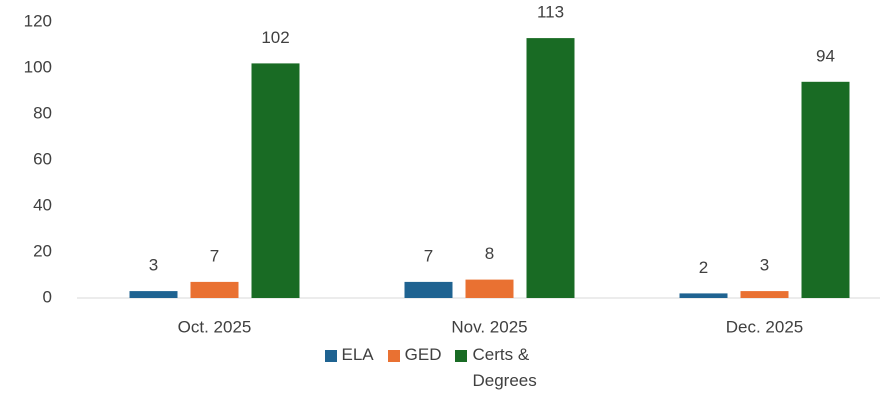 This screenshot has height=402, width=885. I want to click on legend-label: ELA, so click(357, 354).